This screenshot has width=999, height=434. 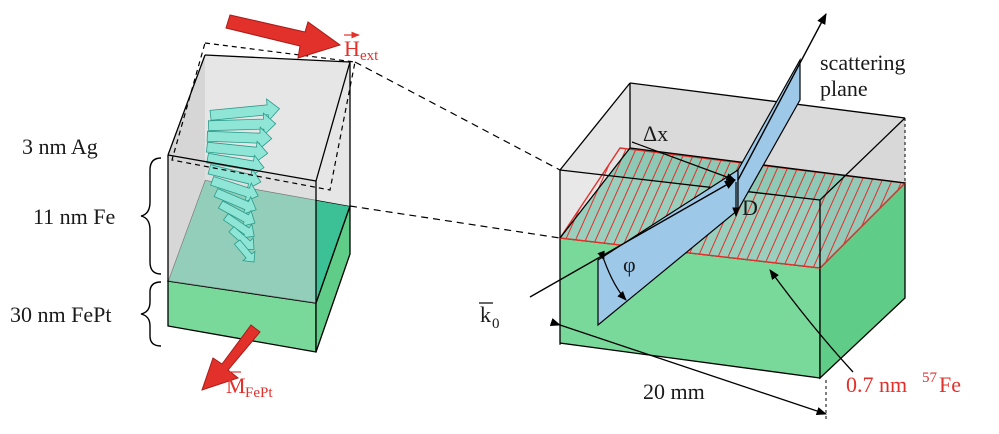 What do you see at coordinates (863, 62) in the screenshot?
I see `label-scattering: scattering` at bounding box center [863, 62].